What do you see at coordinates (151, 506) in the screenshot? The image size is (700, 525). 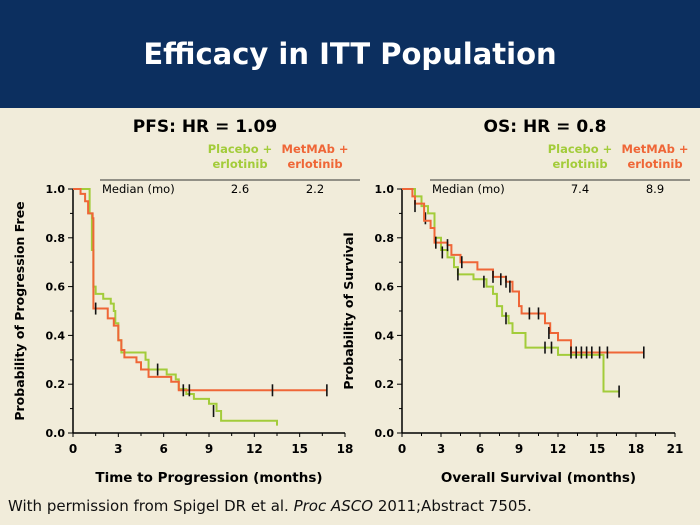 I see `citation-prefix: With permission from Spigel DR et al.` at bounding box center [151, 506].